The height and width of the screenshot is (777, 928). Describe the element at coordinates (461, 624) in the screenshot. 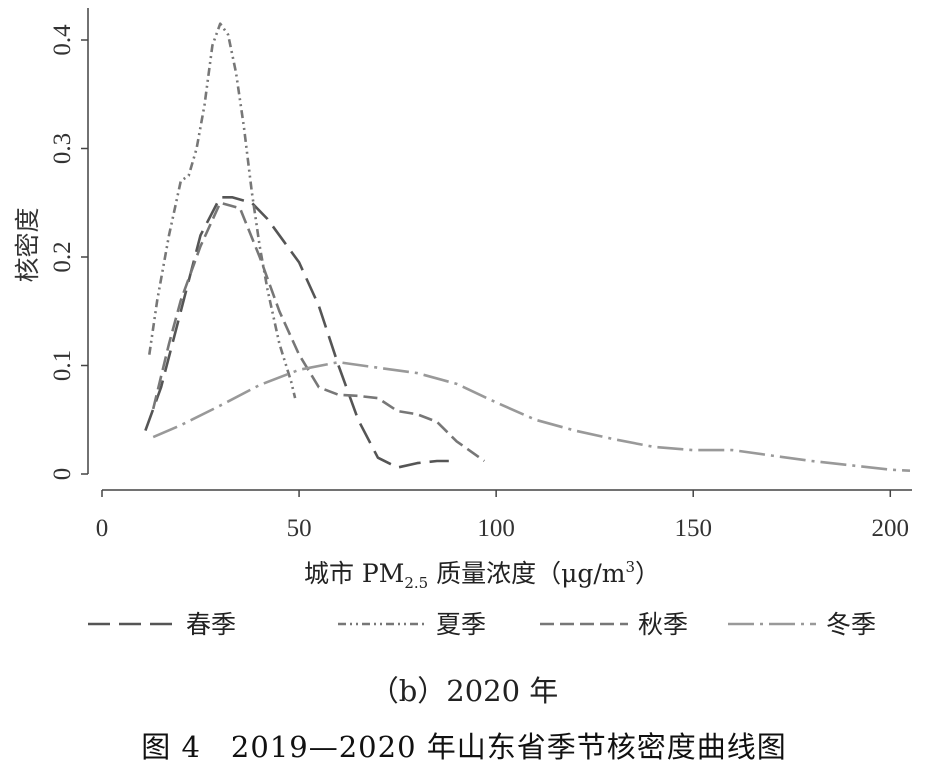

I see `legend-label-2: 夏季` at that location.